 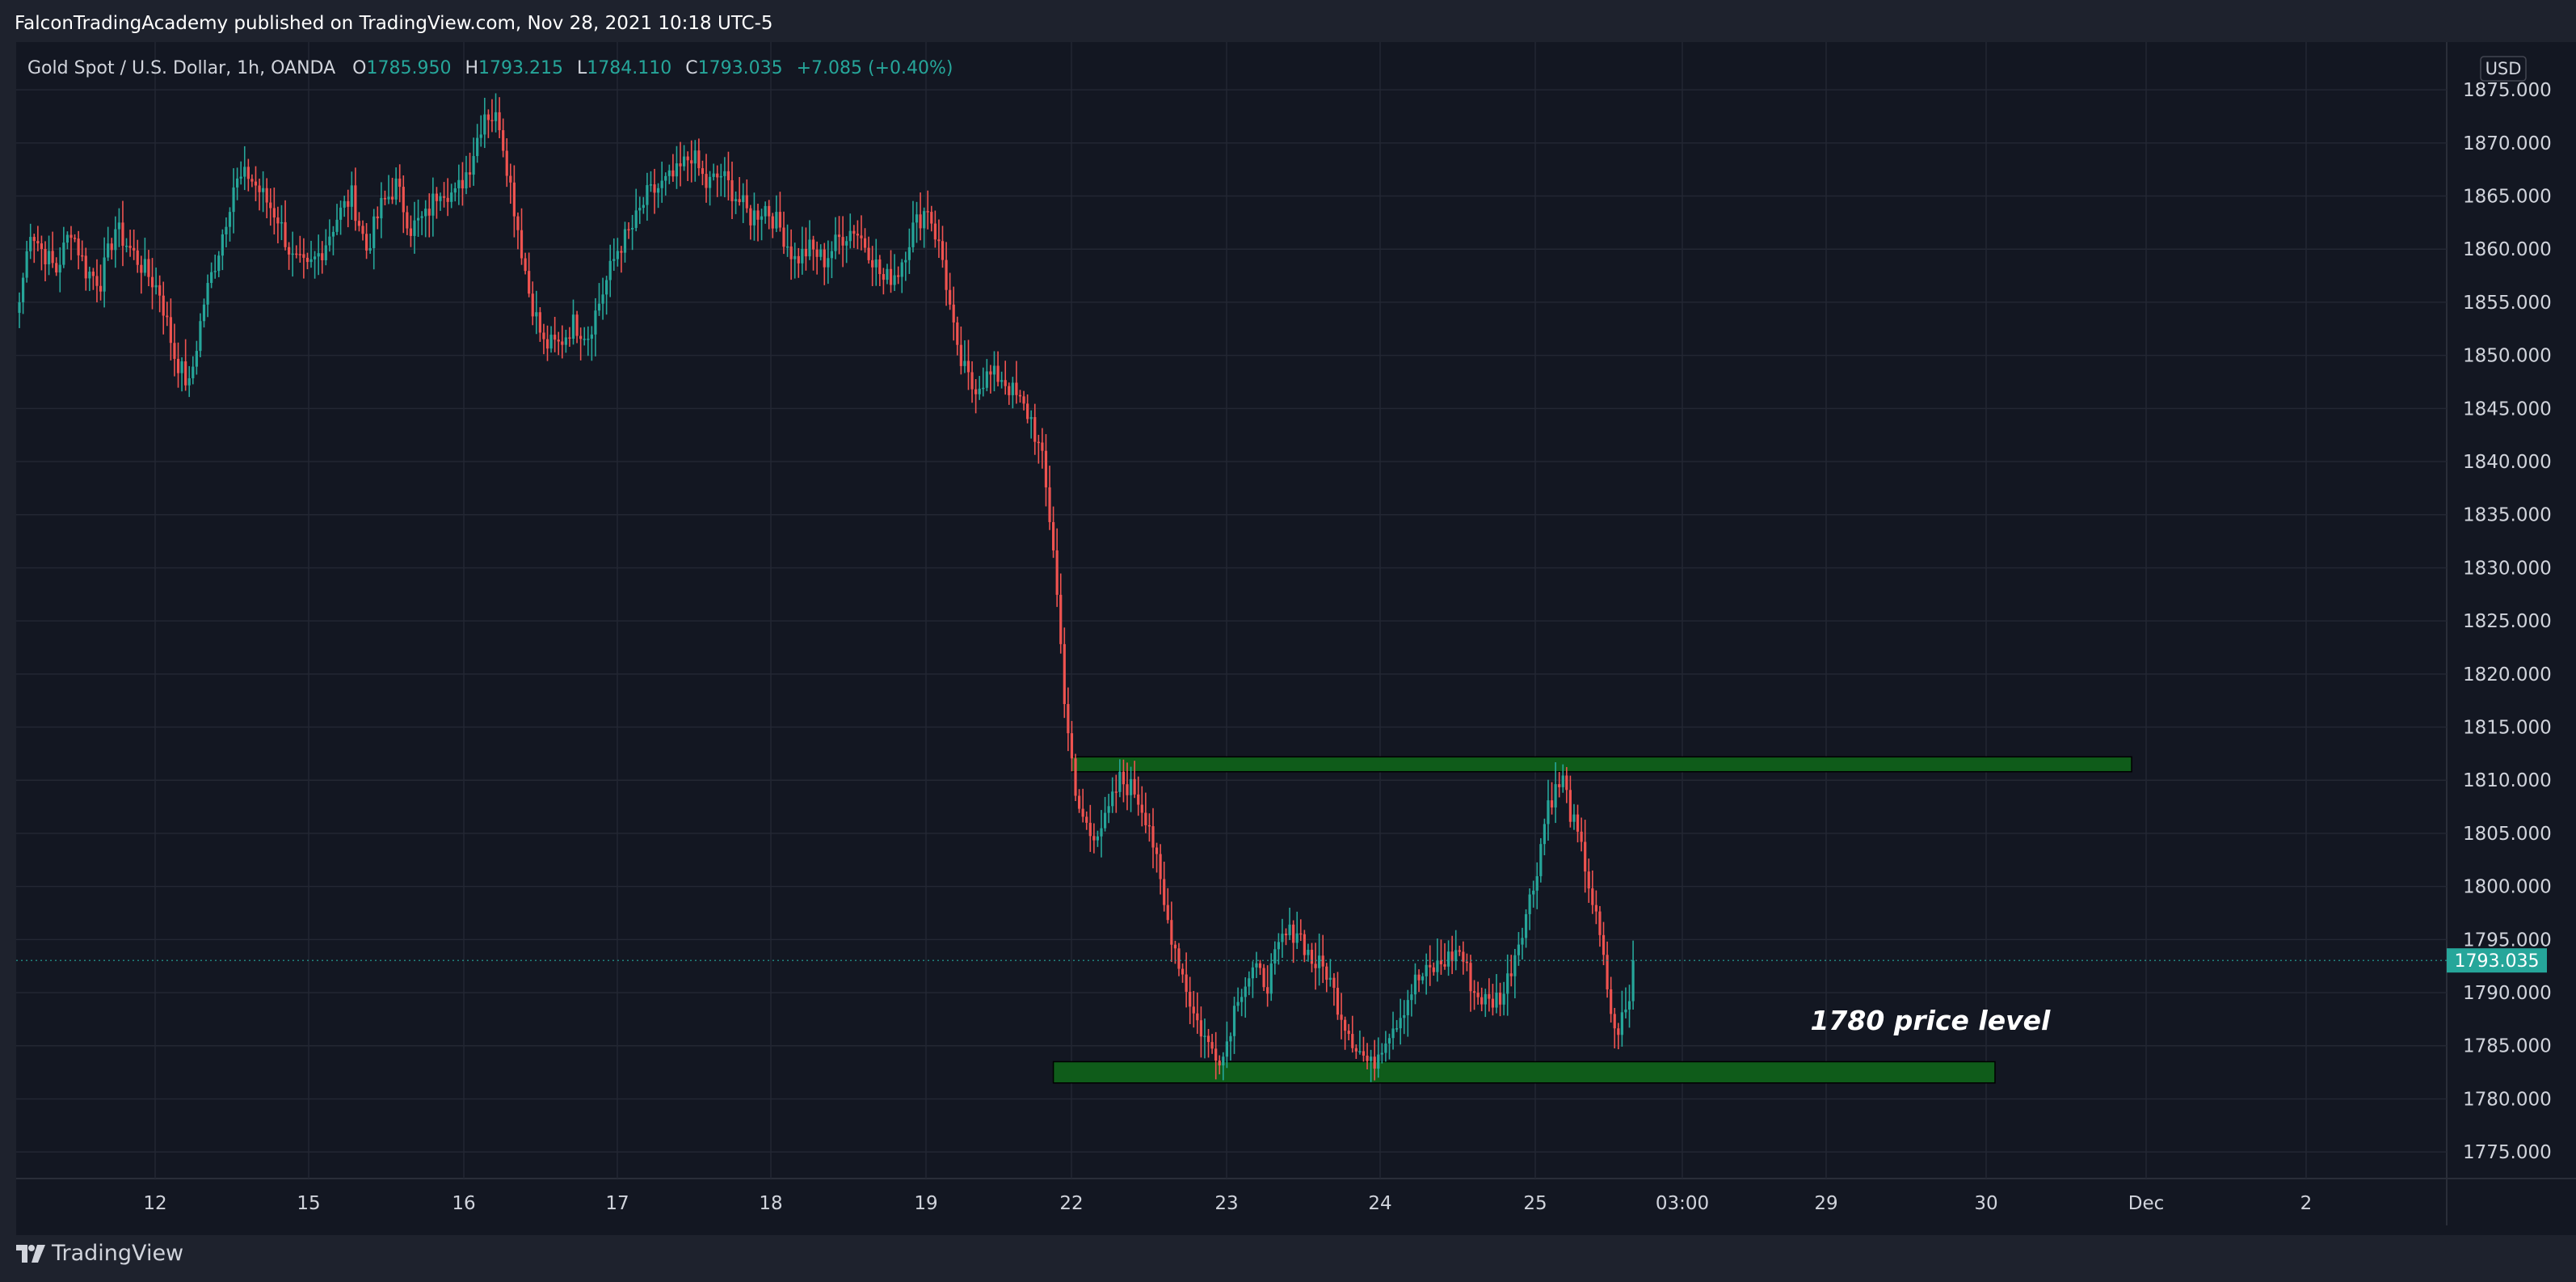 I want to click on tradingview-brand: TradingView, so click(x=118, y=1254).